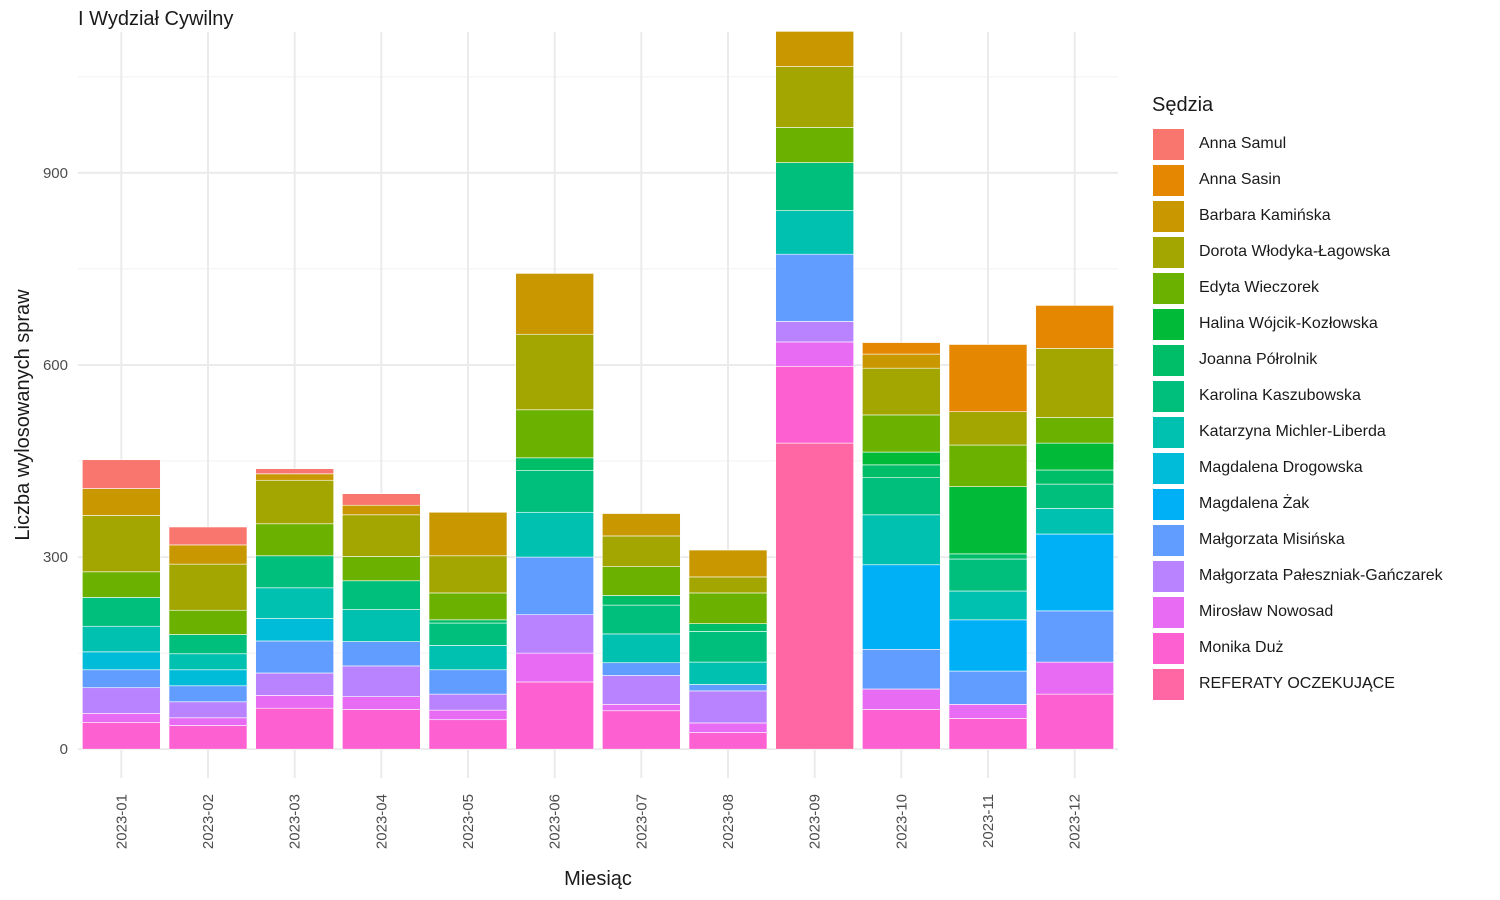  Describe the element at coordinates (1321, 575) in the screenshot. I see `legend-label: Małgorzata Pałeszniak-Gańczarek` at that location.